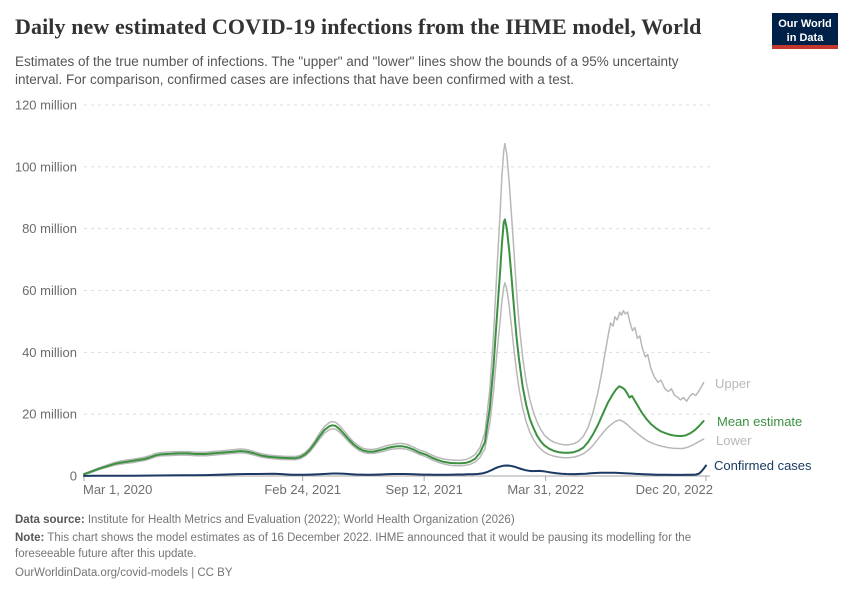 The image size is (850, 600). I want to click on x-tick-label: Dec 20, 2022, so click(674, 489).